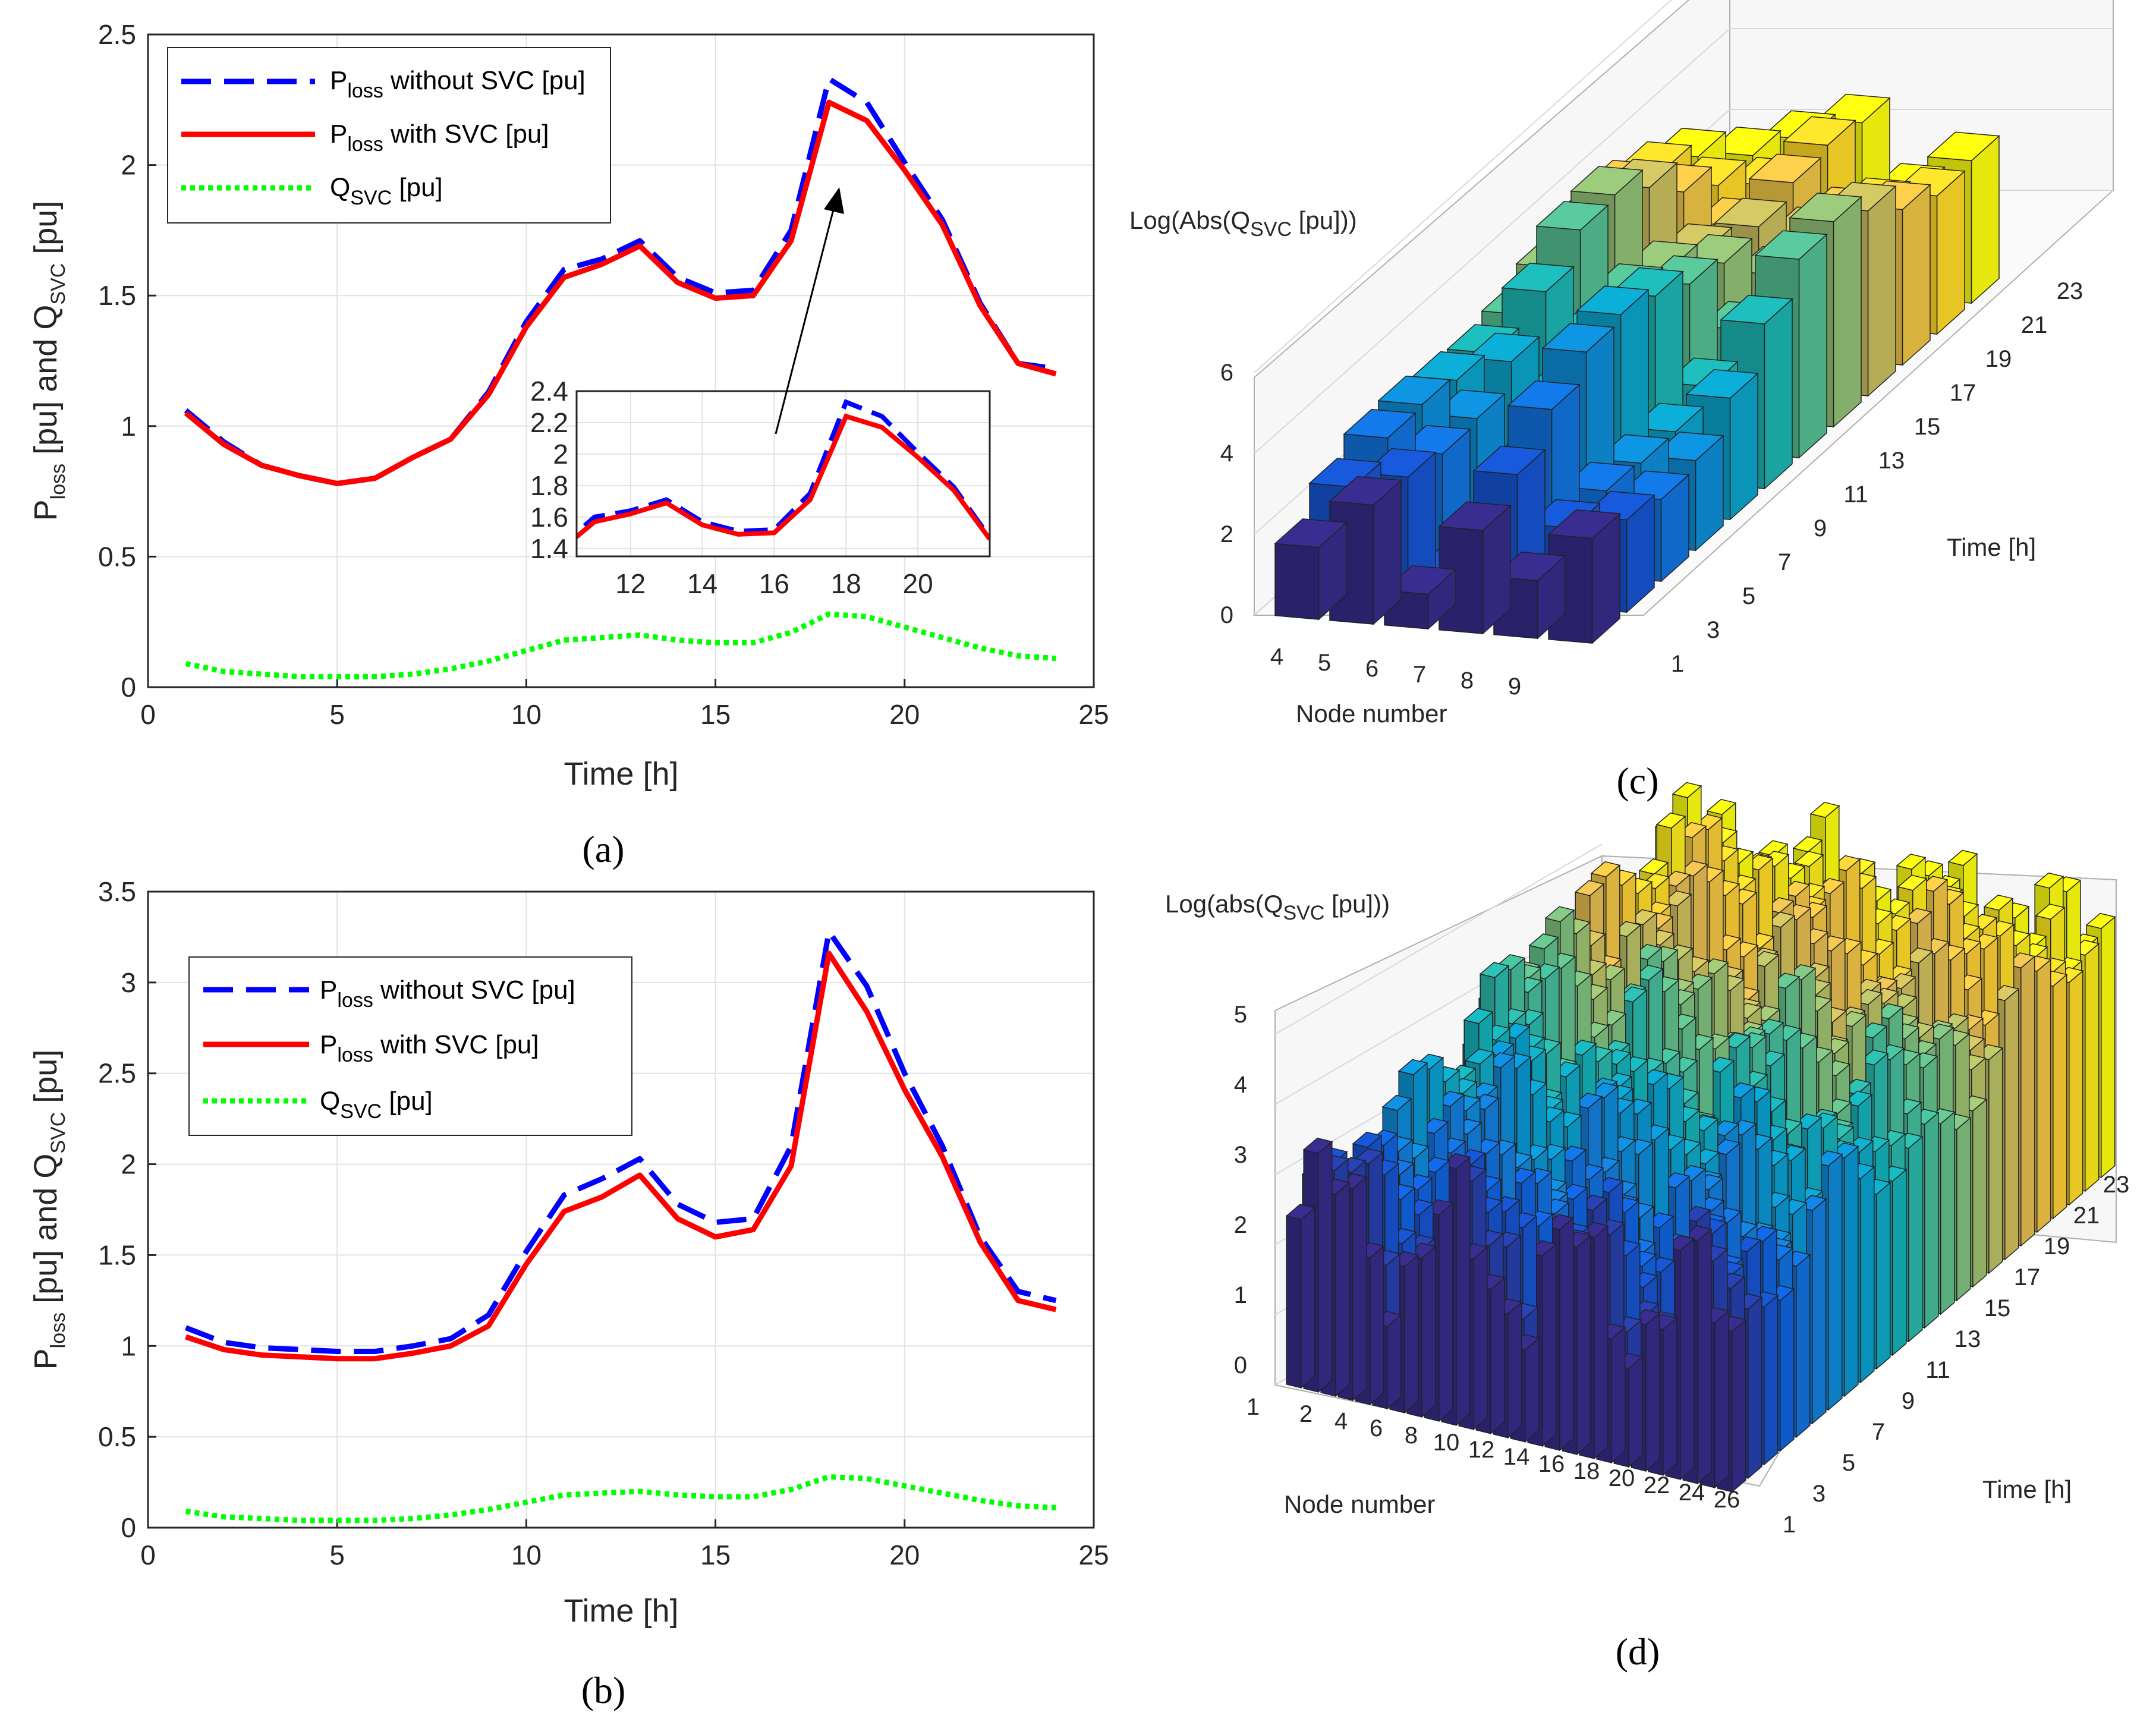 The height and width of the screenshot is (1725, 2156). Describe the element at coordinates (1997, 1308) in the screenshot. I see `chart-d-time-tick-label: 15` at that location.